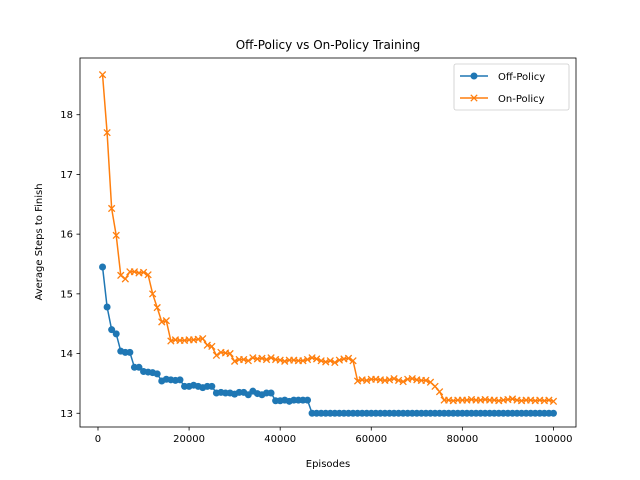 This screenshot has width=640, height=480. Describe the element at coordinates (66, 175) in the screenshot. I see `y-tick-label: 17` at that location.